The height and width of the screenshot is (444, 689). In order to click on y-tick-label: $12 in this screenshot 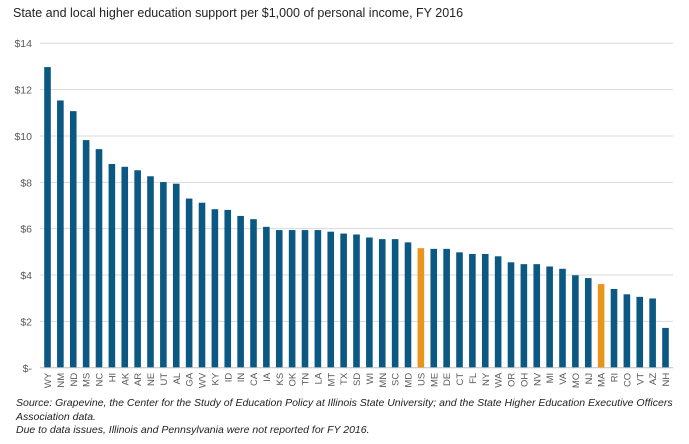, I will do `click(23, 91)`.